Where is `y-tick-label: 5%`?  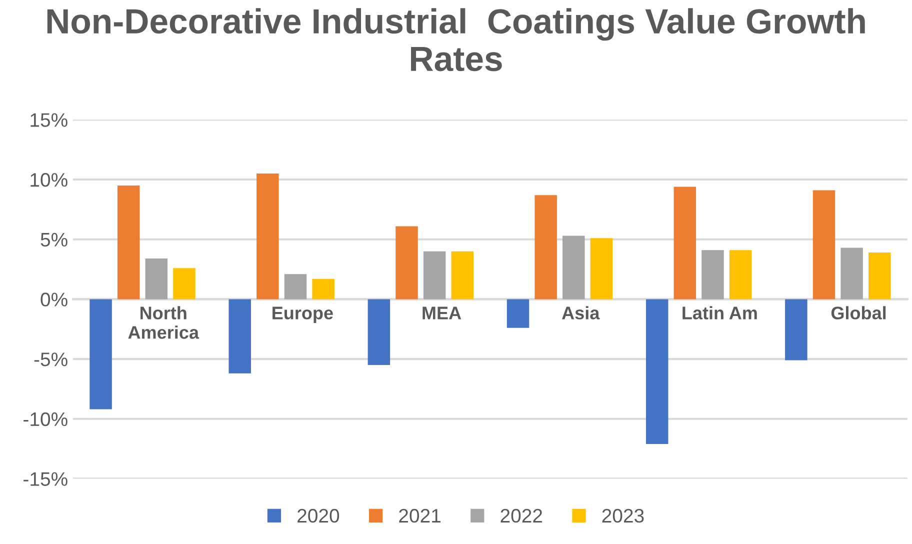 y-tick-label: 5% is located at coordinates (54, 239).